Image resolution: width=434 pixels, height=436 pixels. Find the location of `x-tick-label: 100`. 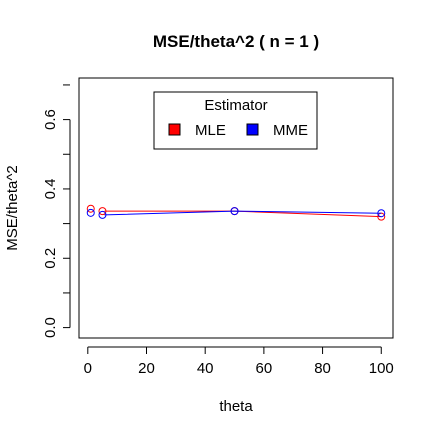

x-tick-label: 100 is located at coordinates (381, 368).